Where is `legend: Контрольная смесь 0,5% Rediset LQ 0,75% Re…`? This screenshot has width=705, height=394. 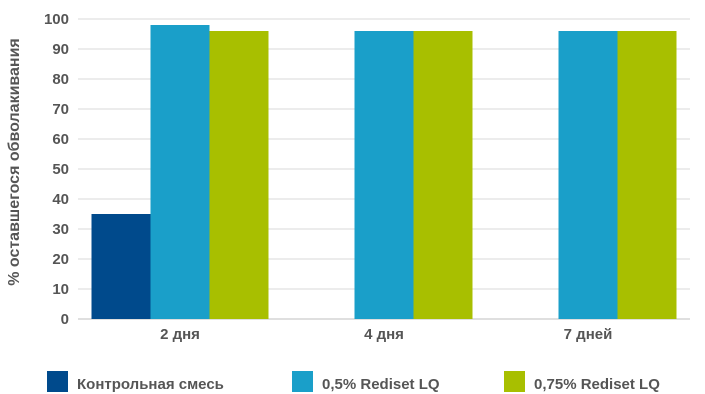 legend: Контрольная смесь 0,5% Rediset LQ 0,75% Re… is located at coordinates (353, 382).